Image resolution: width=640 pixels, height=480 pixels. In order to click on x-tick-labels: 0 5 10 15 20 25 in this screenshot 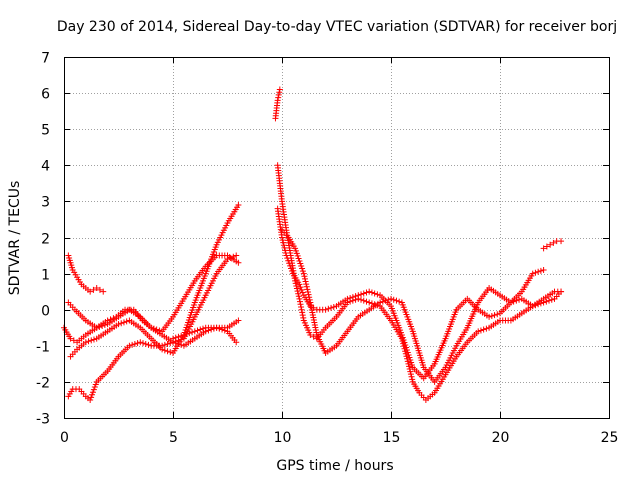, I will do `click(339, 438)`.